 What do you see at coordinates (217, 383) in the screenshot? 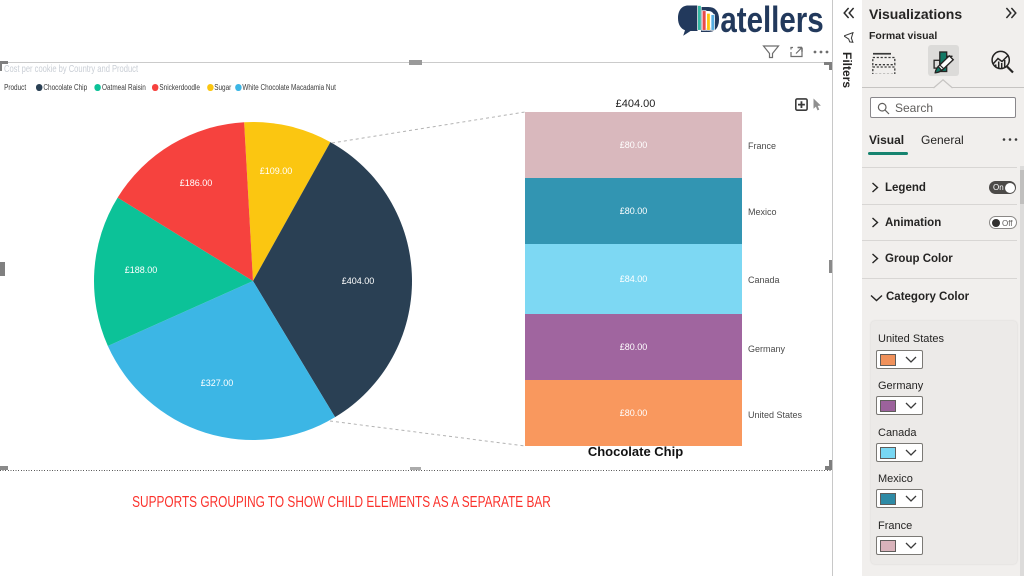
I see `svg-text: £327.00` at bounding box center [217, 383].